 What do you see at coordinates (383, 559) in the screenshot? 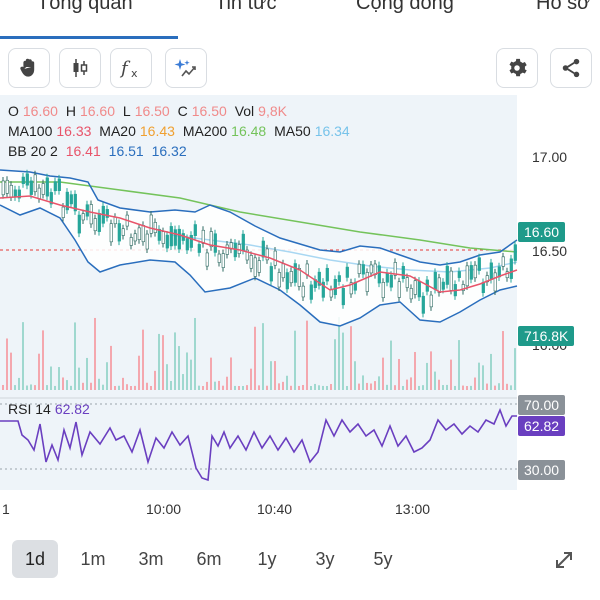
I see `range-5y-button: 5y` at bounding box center [383, 559].